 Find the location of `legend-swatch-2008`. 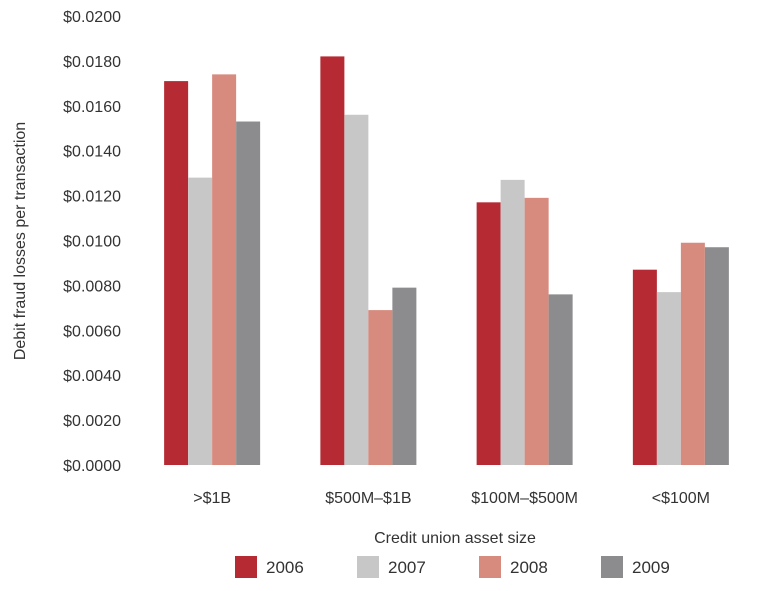

legend-swatch-2008 is located at coordinates (490, 567).